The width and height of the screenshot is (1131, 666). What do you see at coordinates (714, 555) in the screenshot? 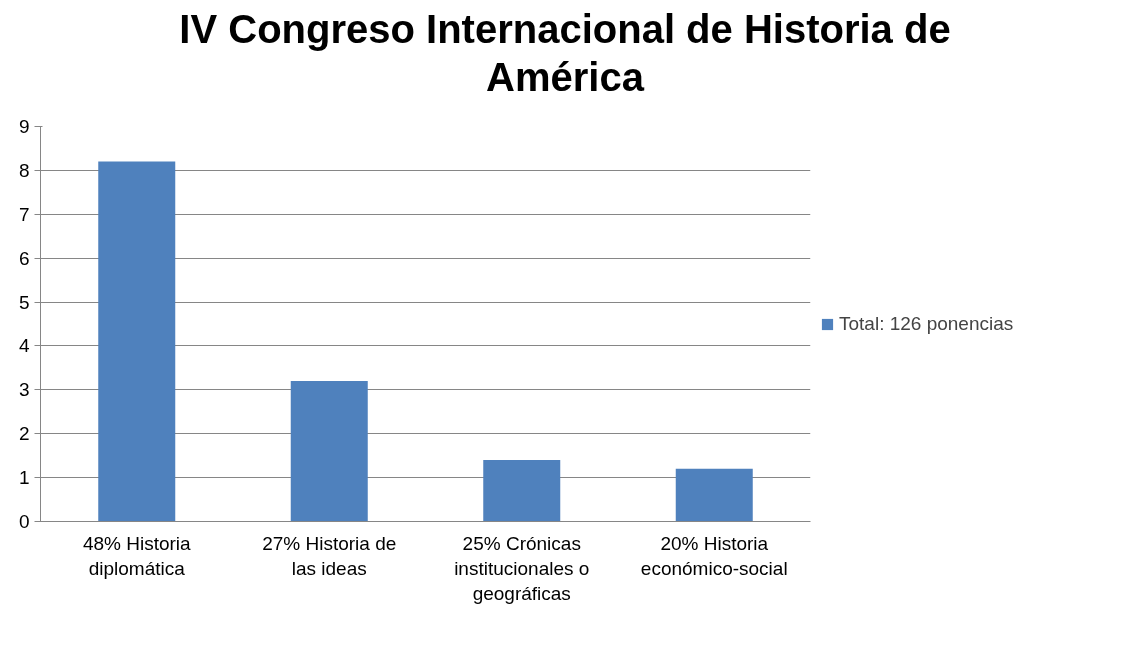
I see `x-tick-label: 20% Historia económico-social` at bounding box center [714, 555].